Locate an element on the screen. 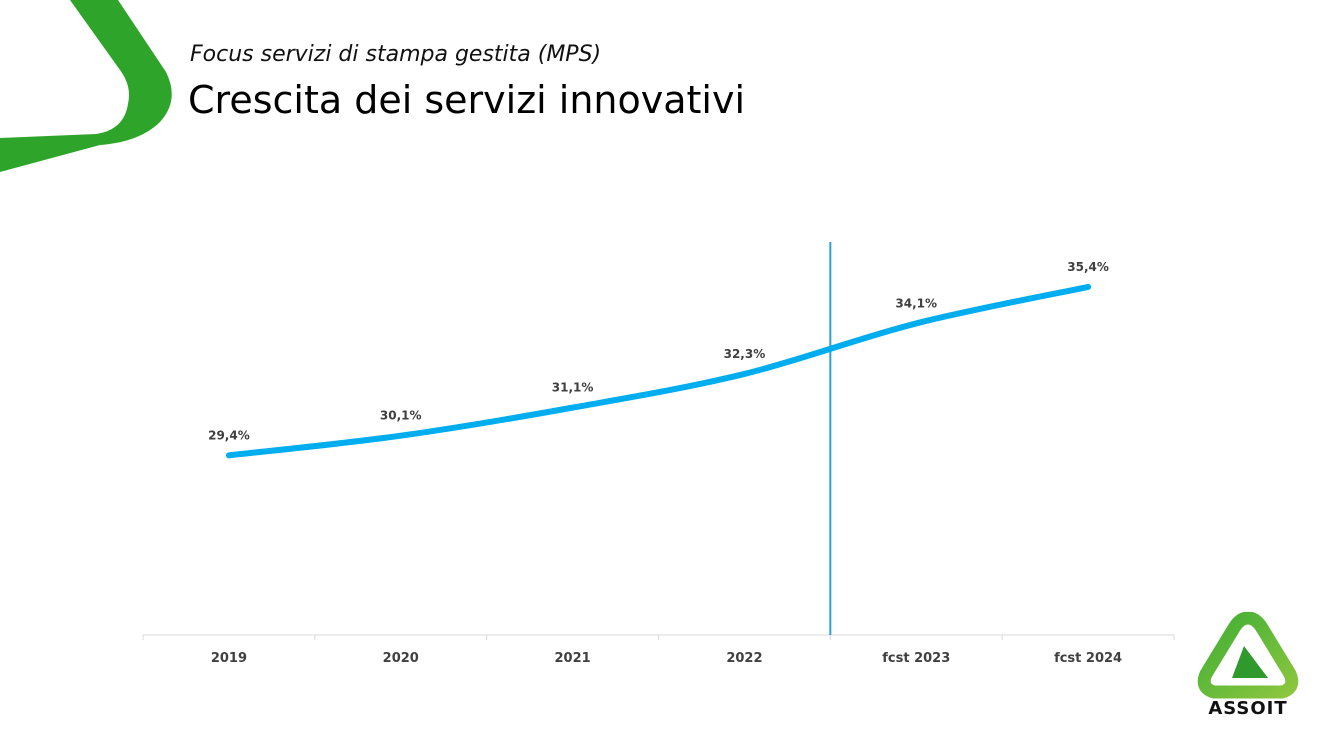 The image size is (1333, 750). data-label: 32,3% is located at coordinates (745, 354).